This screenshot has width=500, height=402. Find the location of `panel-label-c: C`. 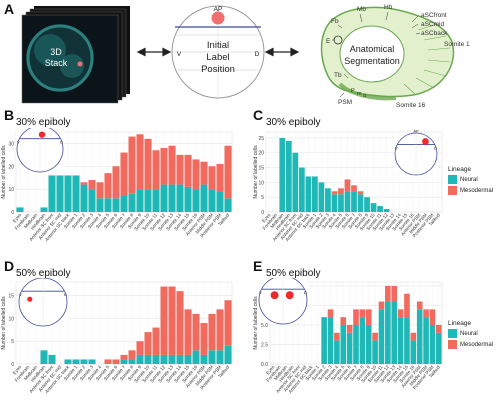

panel-label-c: C is located at coordinates (258, 115).